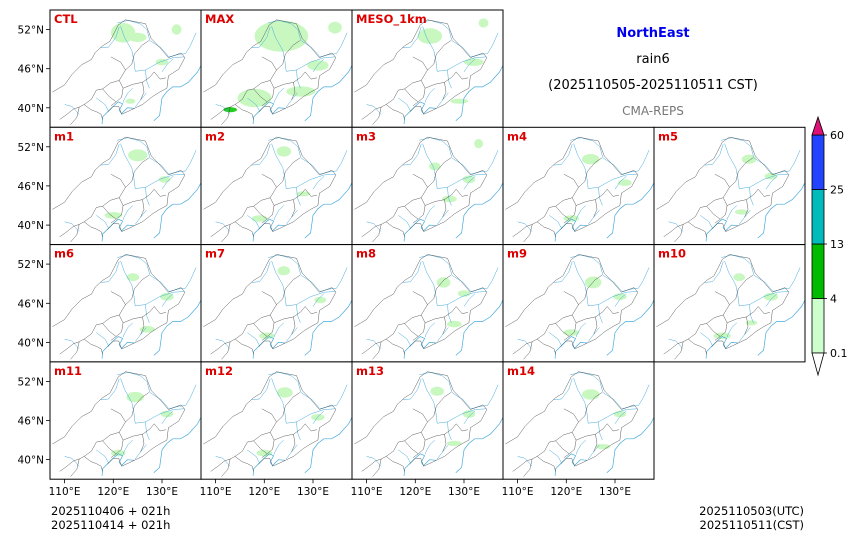 The width and height of the screenshot is (860, 541). I want to click on map-layer, so click(730, 189).